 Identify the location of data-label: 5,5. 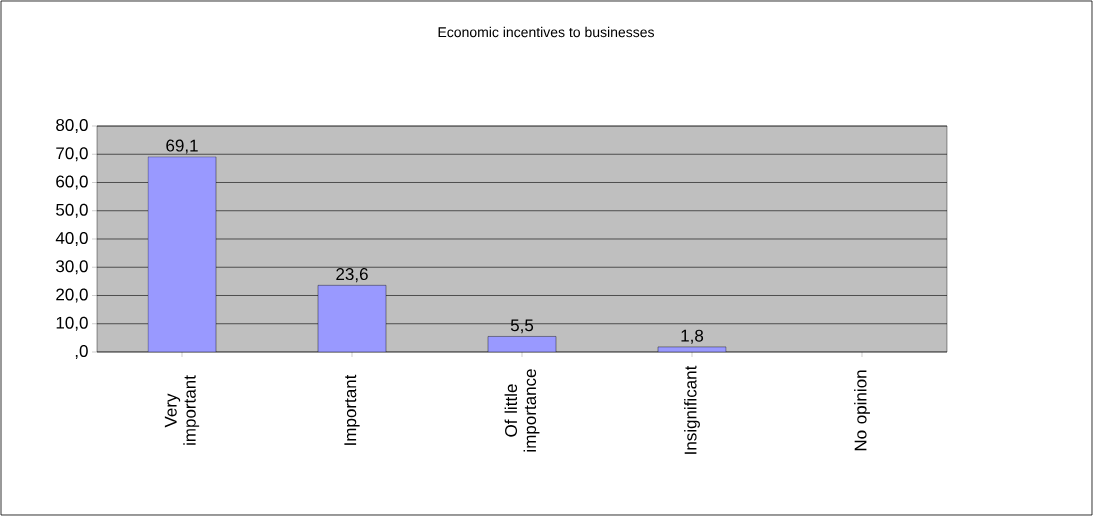
(522, 326).